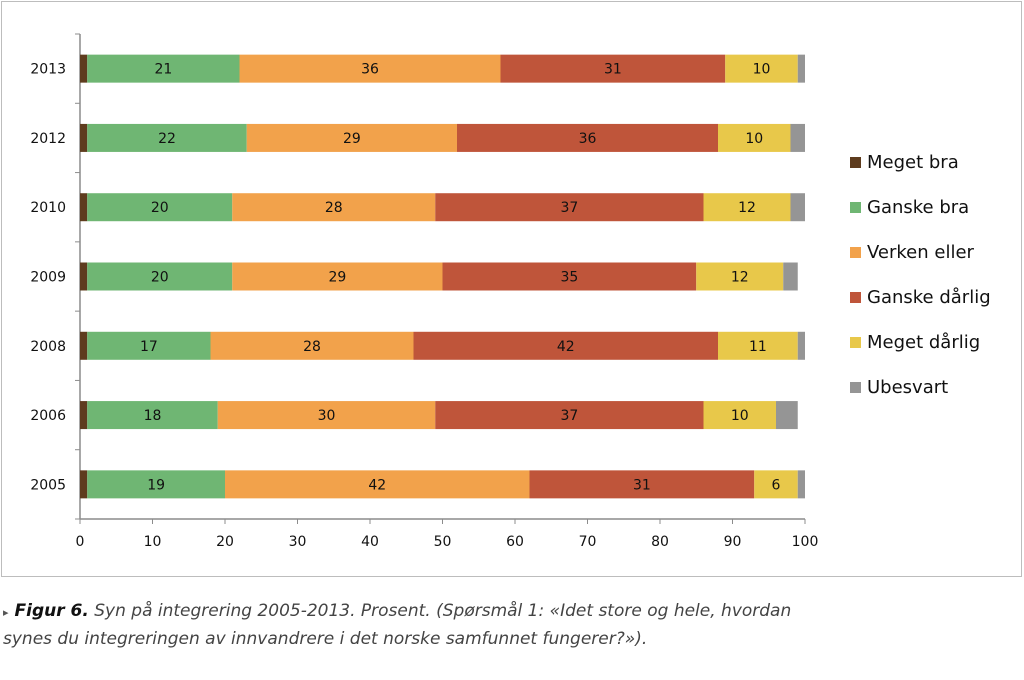  Describe the element at coordinates (660, 542) in the screenshot. I see `x-tick-label: 80` at that location.